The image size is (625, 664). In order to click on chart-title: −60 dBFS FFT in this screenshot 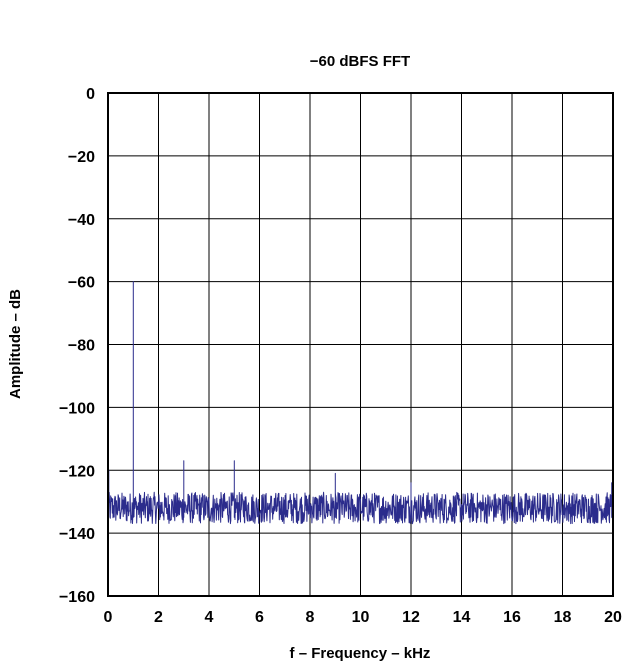, I will do `click(360, 61)`.